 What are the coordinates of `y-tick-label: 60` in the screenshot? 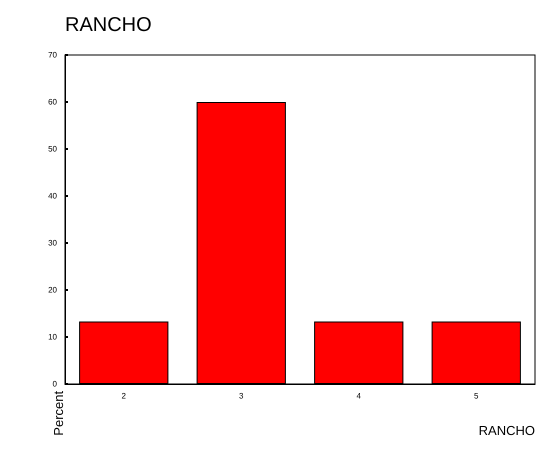 It's located at (53, 102).